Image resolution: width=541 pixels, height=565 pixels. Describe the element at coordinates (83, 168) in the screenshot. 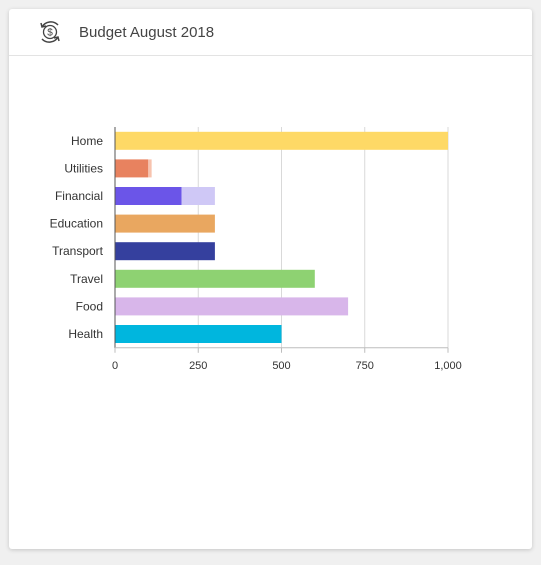

I see `category-label: Utilities` at that location.